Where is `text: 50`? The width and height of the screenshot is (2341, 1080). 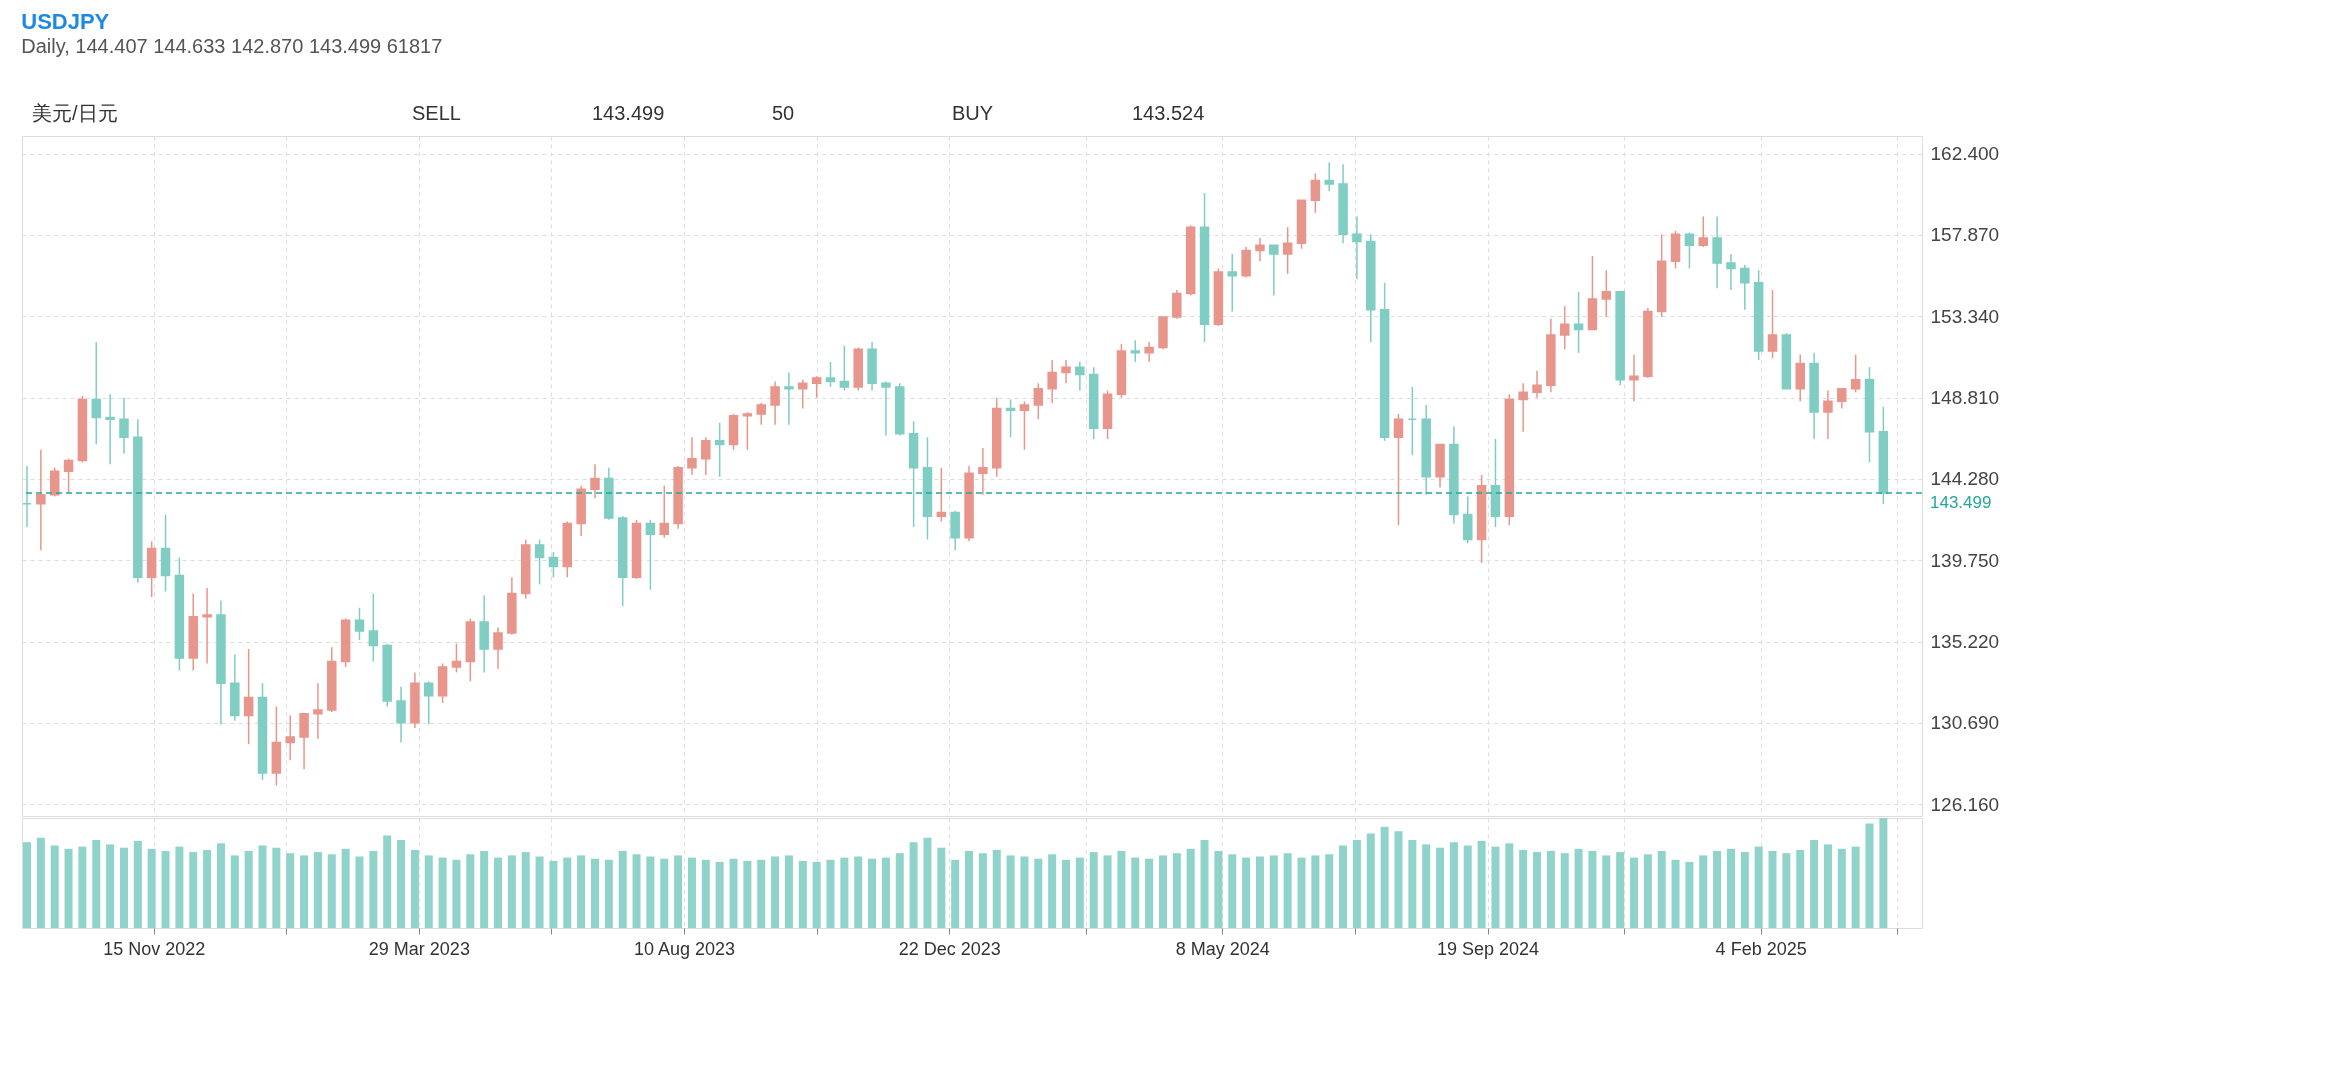
text: 50 is located at coordinates (783, 113).